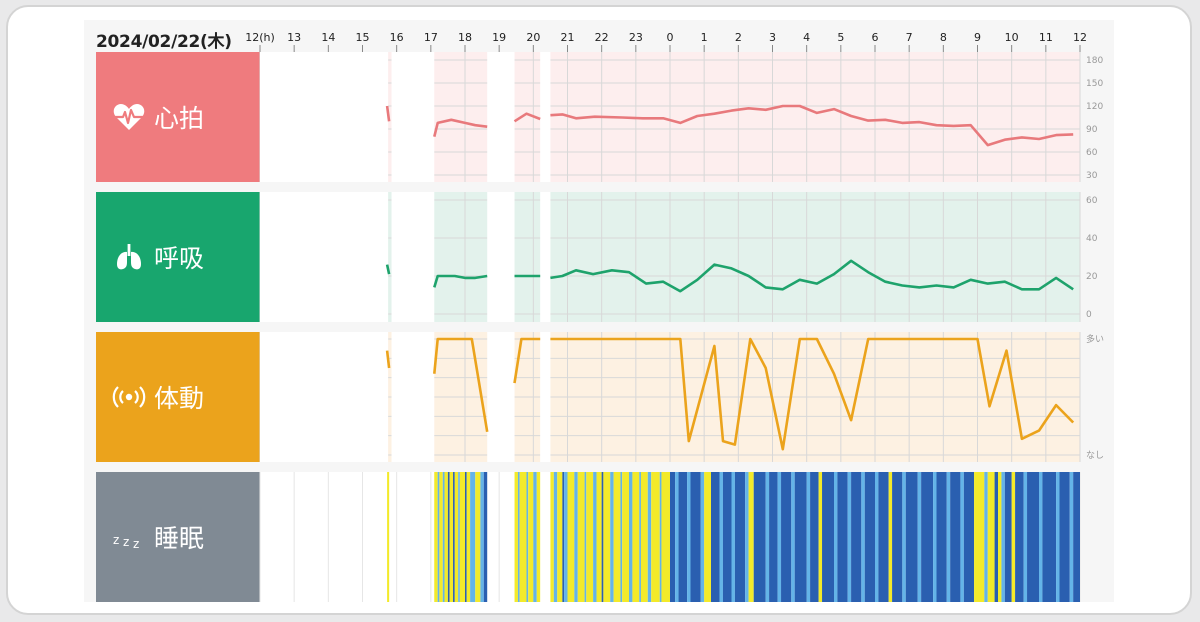 The width and height of the screenshot is (1200, 622). What do you see at coordinates (636, 37) in the screenshot?
I see `time-tick-label: 23` at bounding box center [636, 37].